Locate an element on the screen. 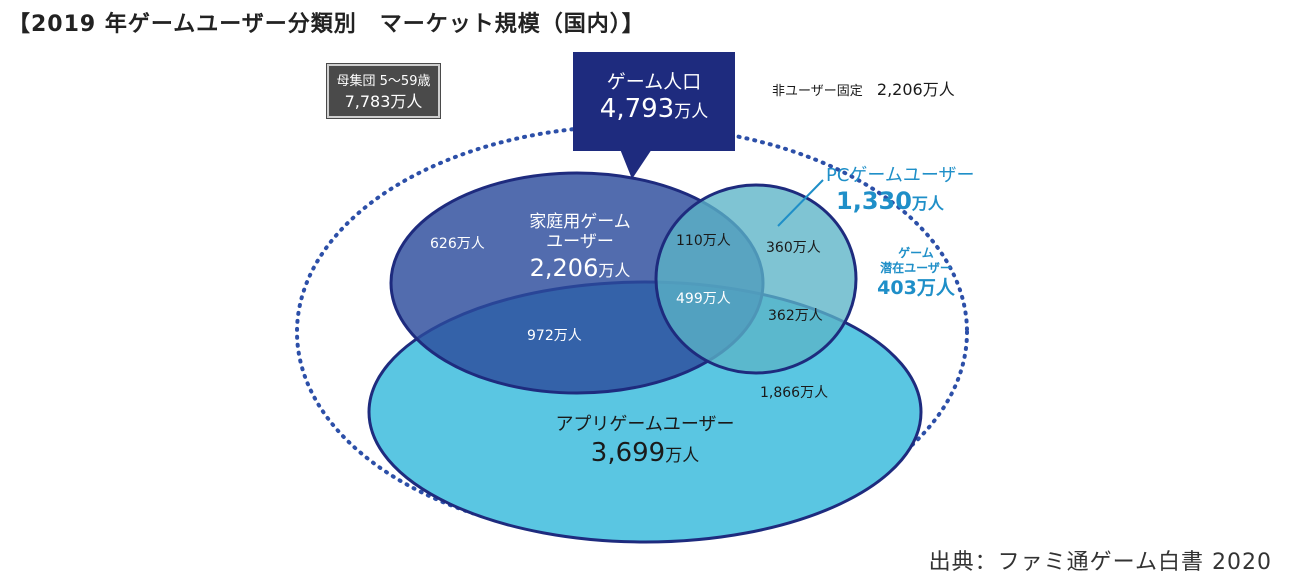 This screenshot has height=580, width=1300. potential-users-label: ゲーム 潜在ユーザー 403万人 is located at coordinates (916, 273).